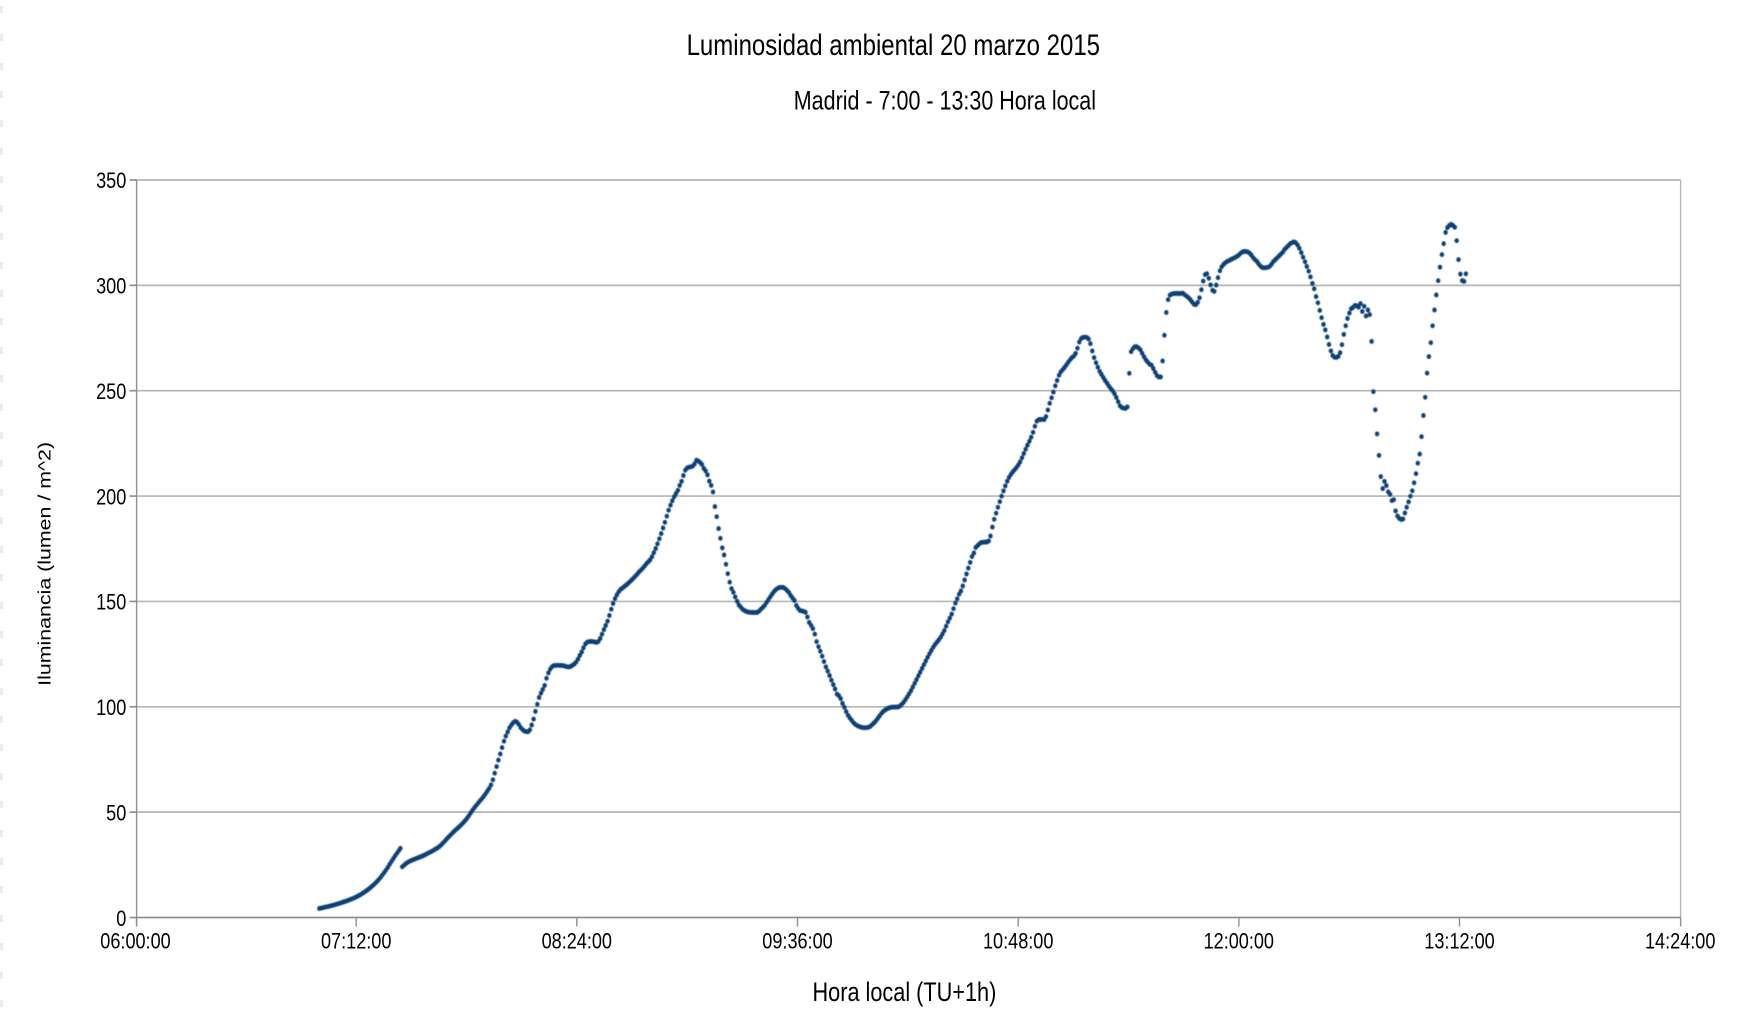 The width and height of the screenshot is (1748, 1024). What do you see at coordinates (111, 180) in the screenshot?
I see `svg-text: 350` at bounding box center [111, 180].